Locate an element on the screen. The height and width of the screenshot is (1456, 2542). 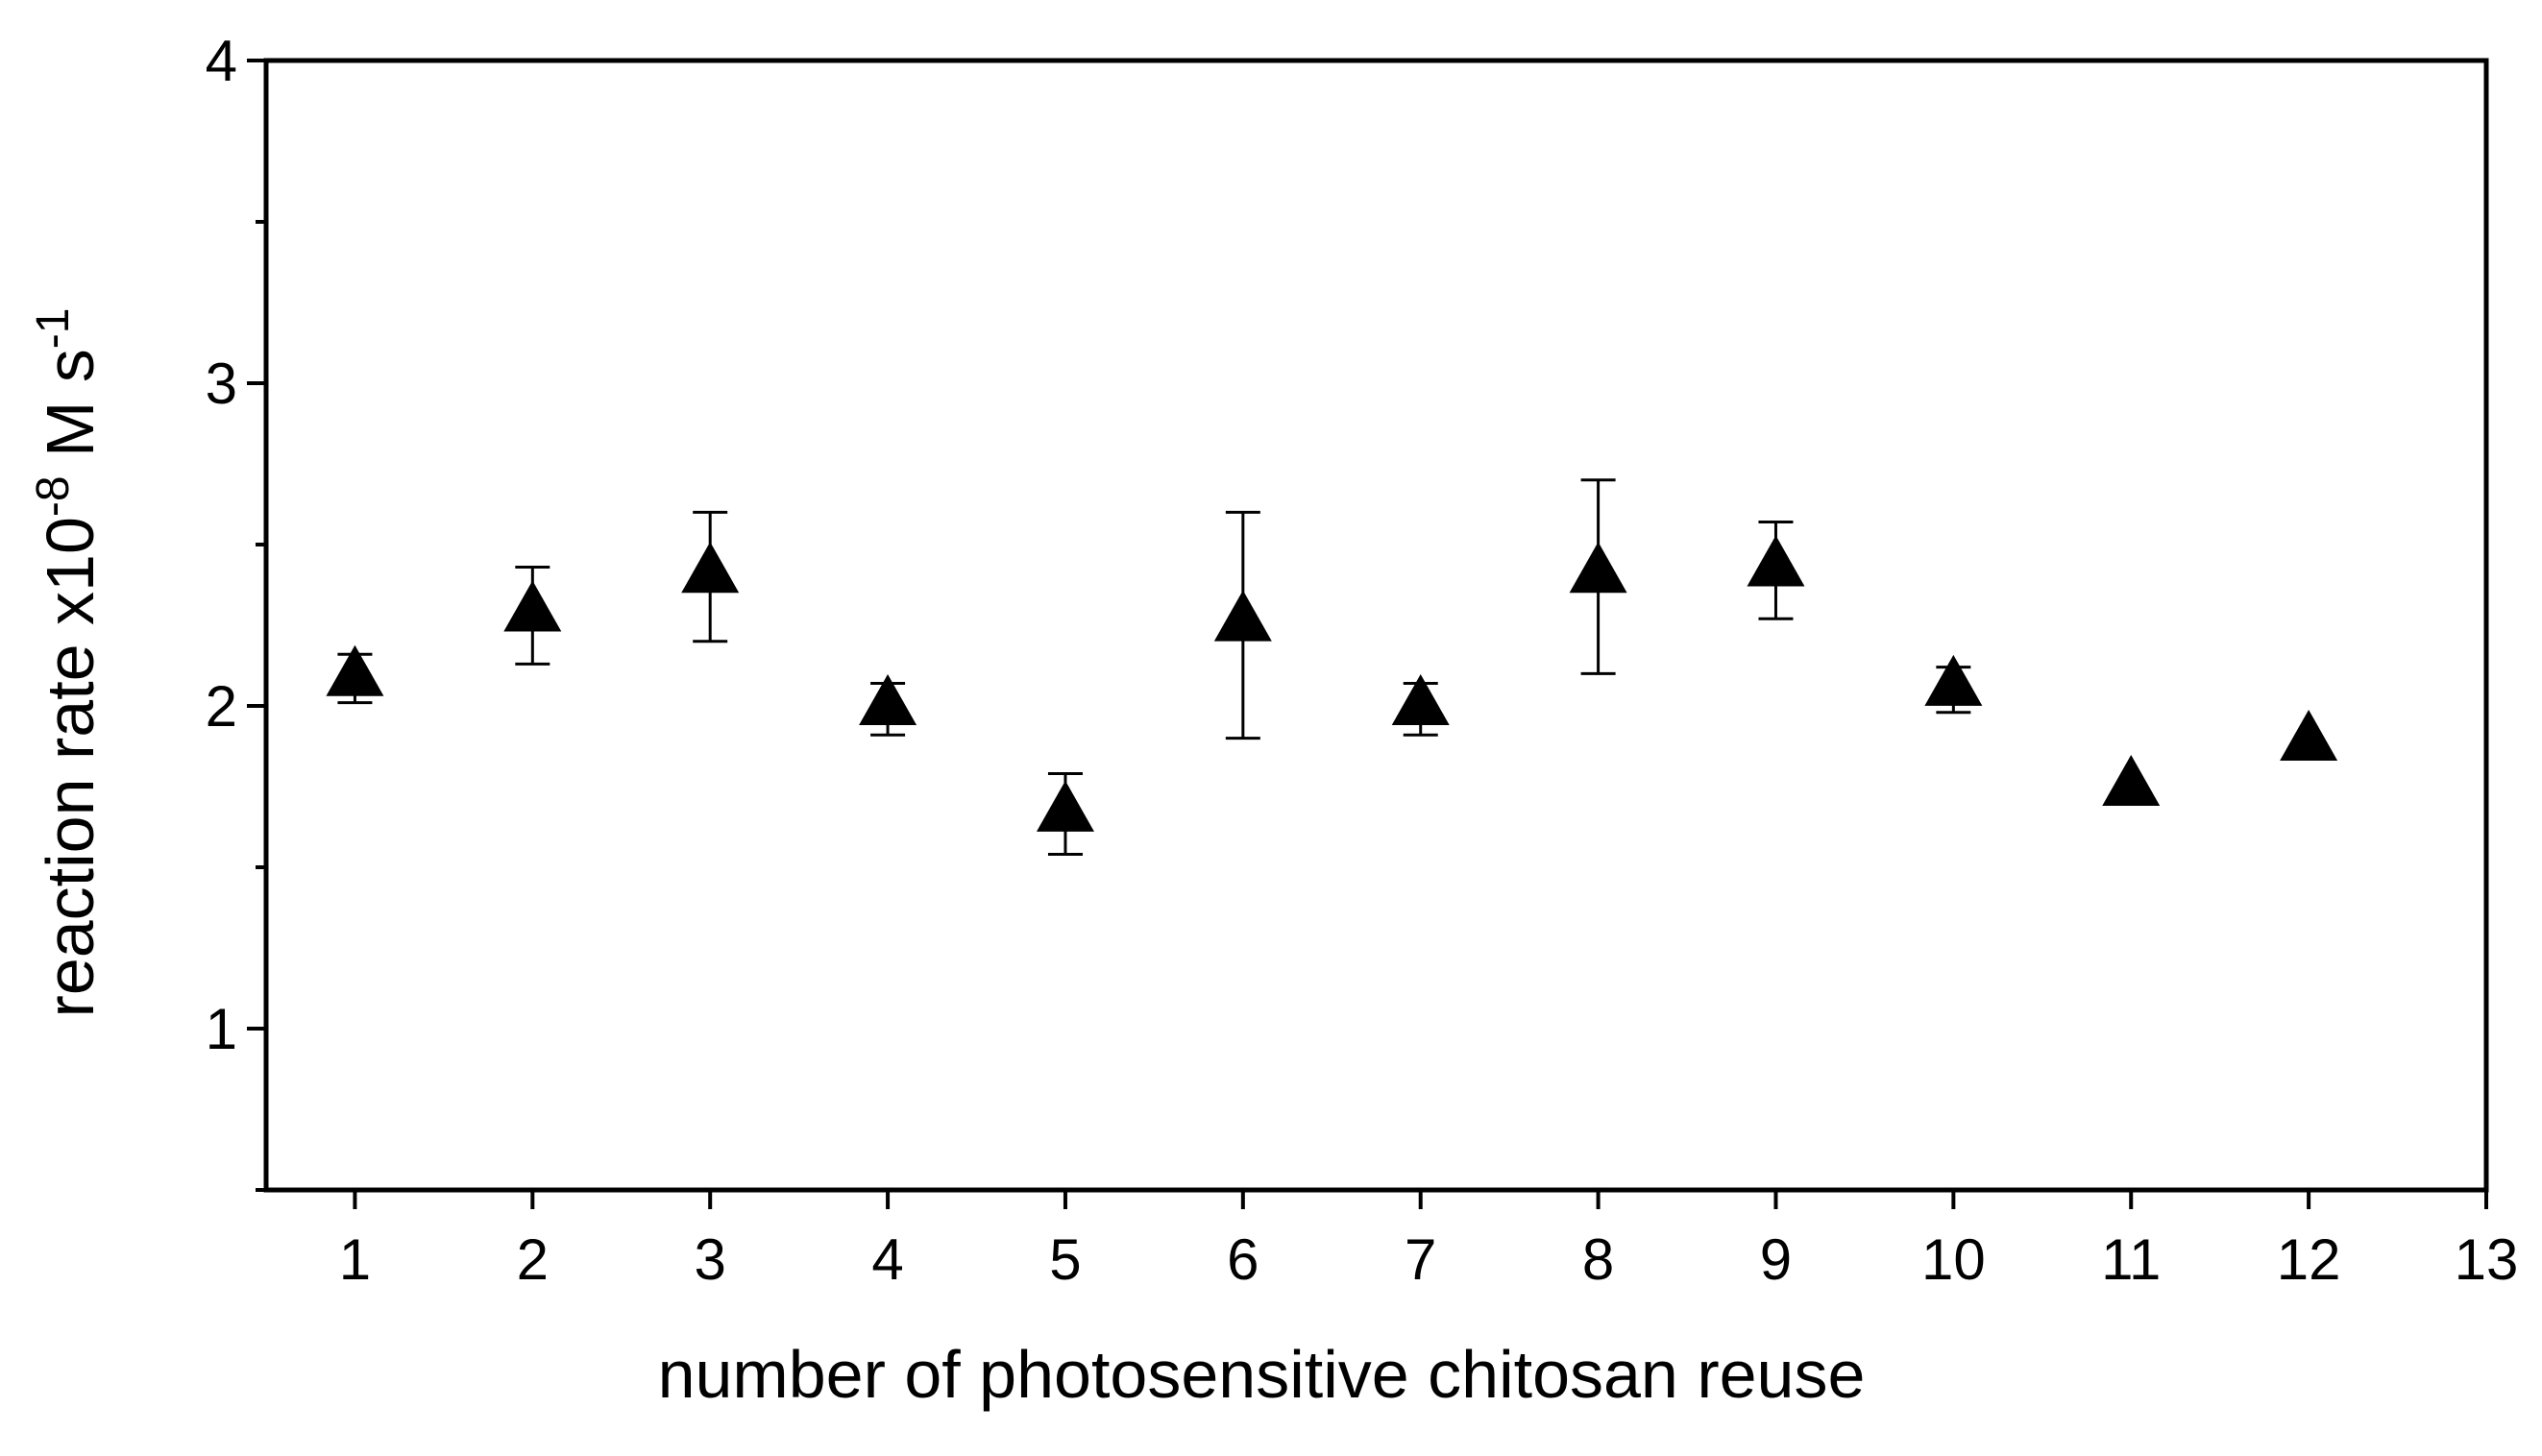
x-tick-label: 9 is located at coordinates (1776, 1259).